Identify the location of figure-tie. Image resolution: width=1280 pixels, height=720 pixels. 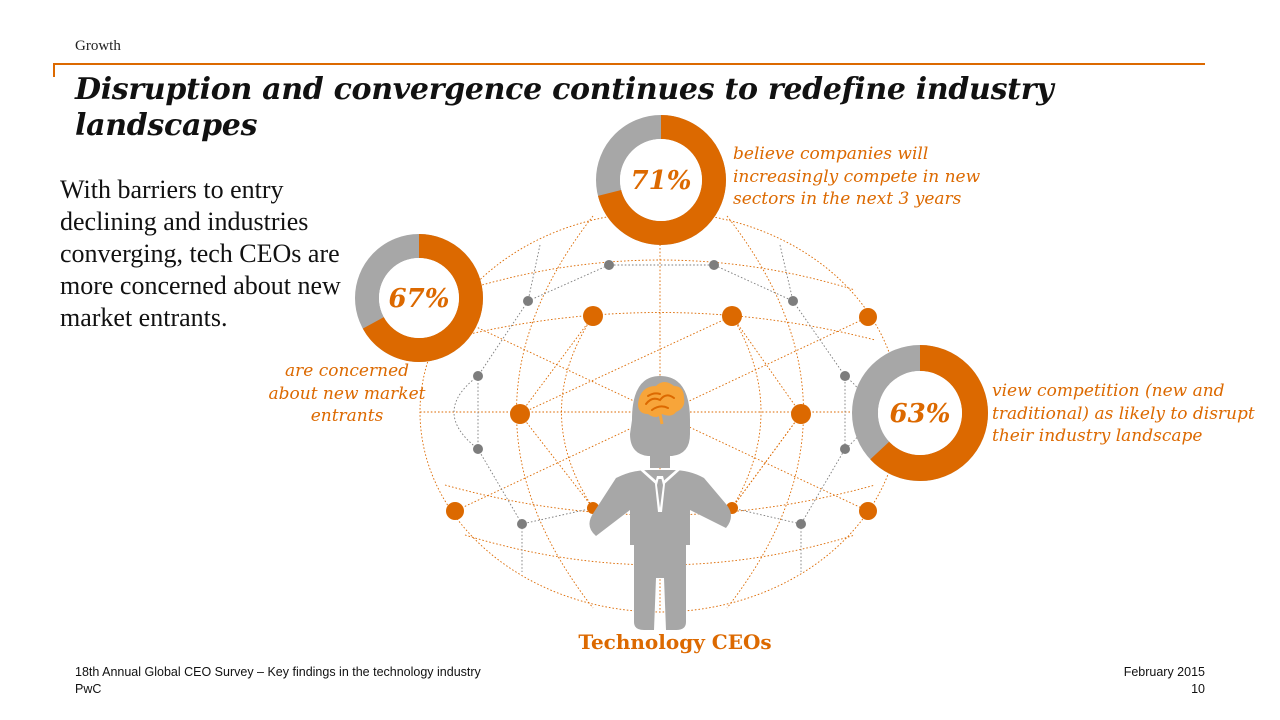
(660, 493).